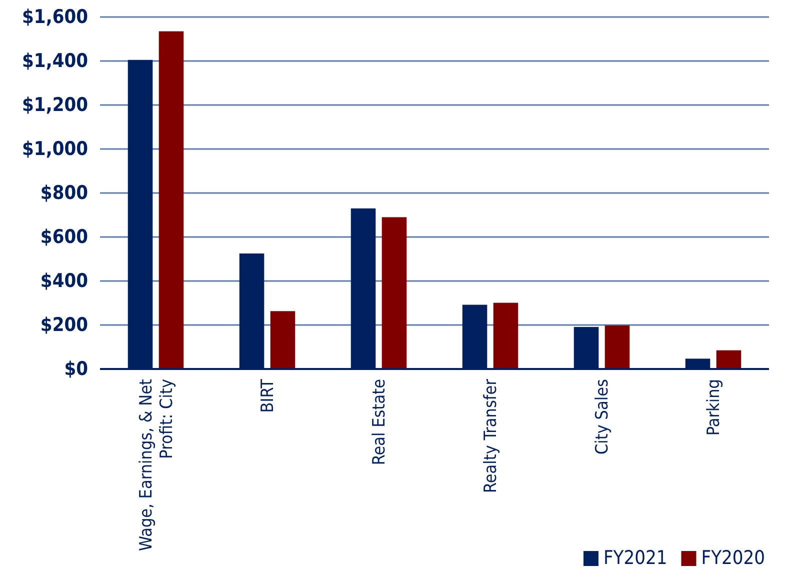 The height and width of the screenshot is (586, 791). Describe the element at coordinates (156, 465) in the screenshot. I see `x-tick-label: Wage, Earnings, & Net Profit: City` at that location.